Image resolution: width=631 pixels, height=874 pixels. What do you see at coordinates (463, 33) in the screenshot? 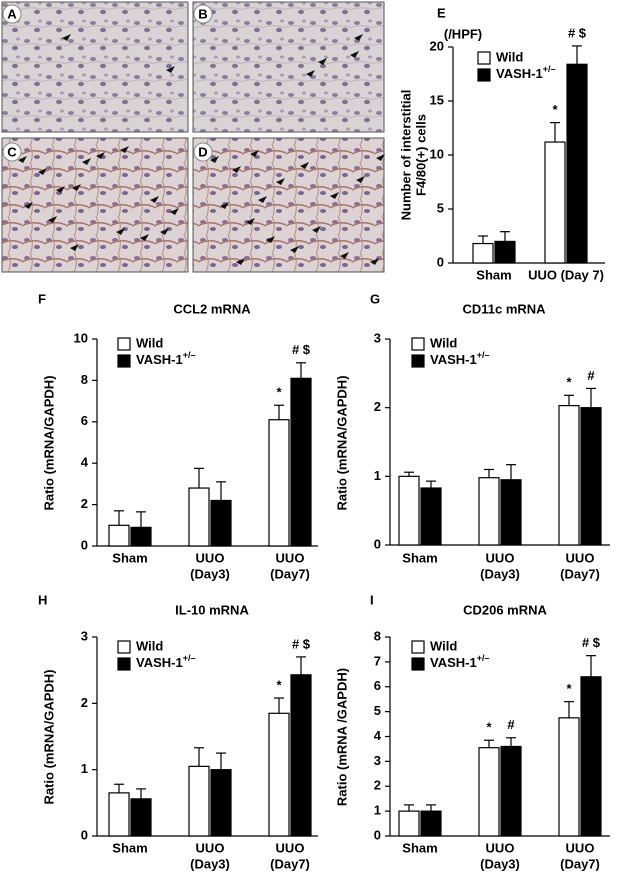
I see `unit-label: (/HPF)` at bounding box center [463, 33].